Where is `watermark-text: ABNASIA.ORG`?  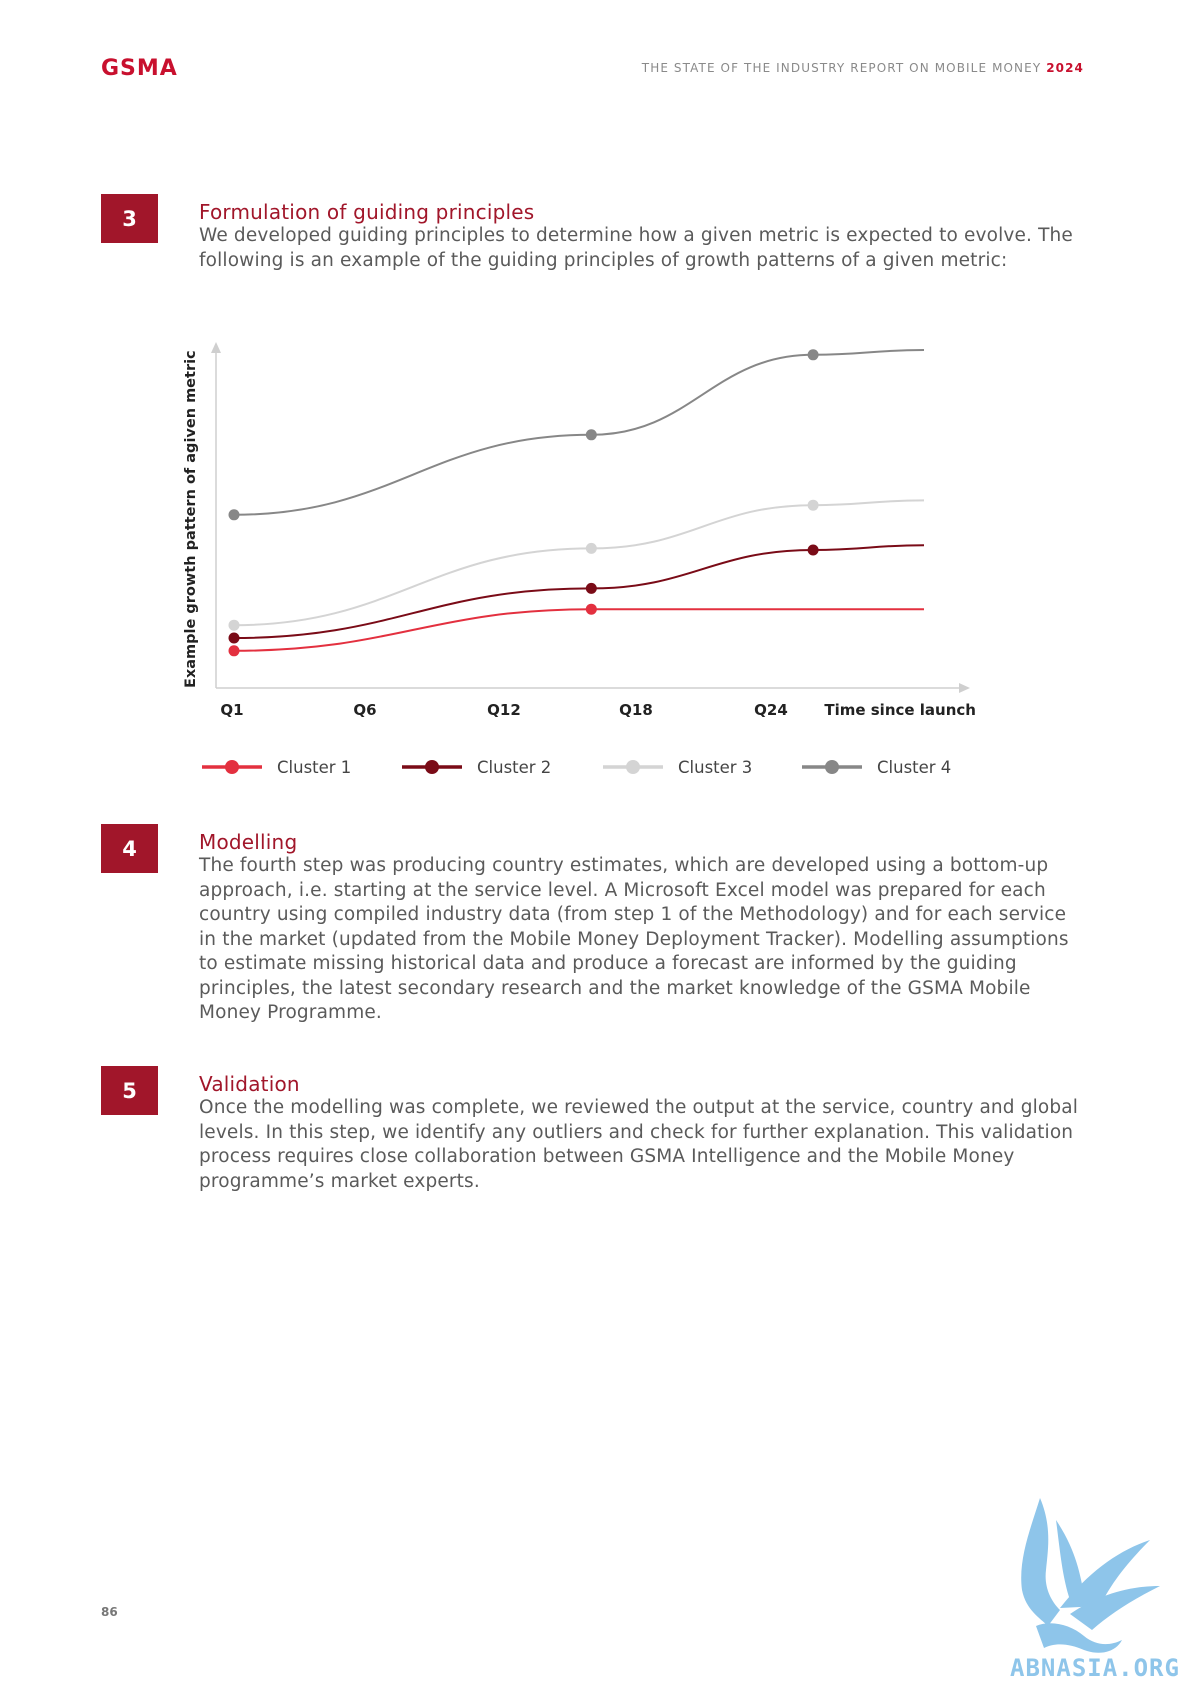 watermark-text: ABNASIA.ORG is located at coordinates (1095, 1668).